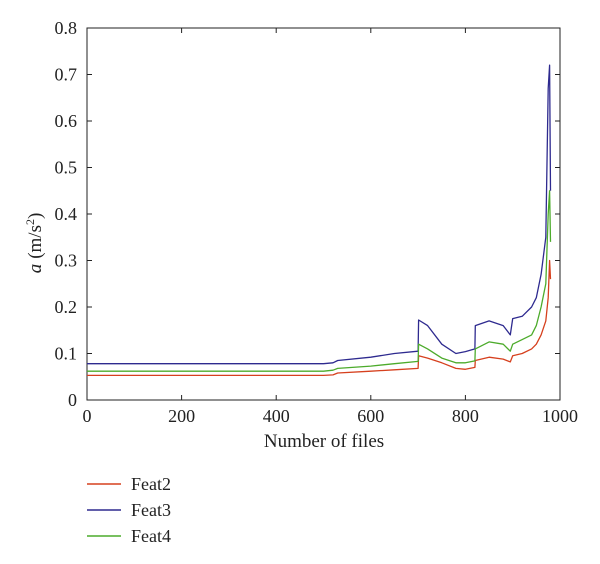 Image resolution: width=600 pixels, height=564 pixels. I want to click on y-axis-label-unit: (m/s, so click(35, 242).